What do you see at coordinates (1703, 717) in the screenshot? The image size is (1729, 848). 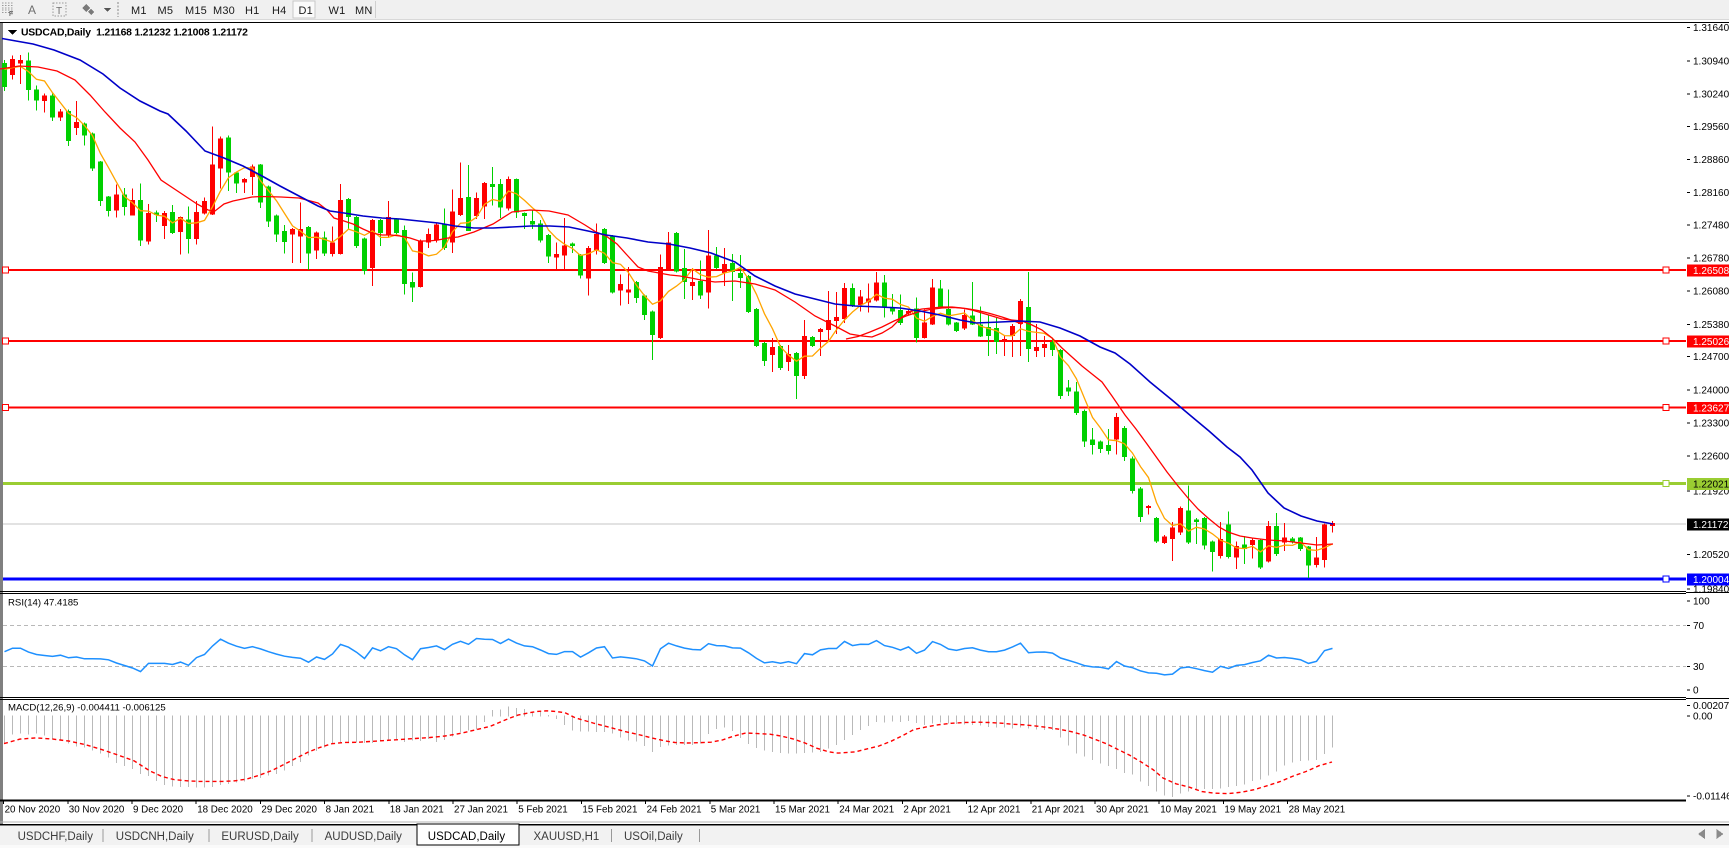 I see `svg-text: 0.00` at bounding box center [1703, 717].